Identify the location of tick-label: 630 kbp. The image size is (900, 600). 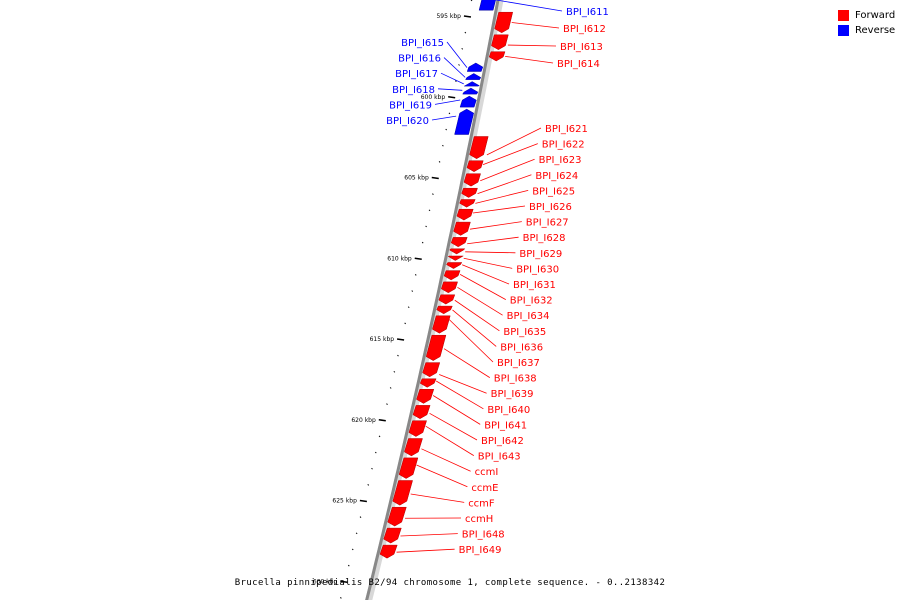
(325, 581).